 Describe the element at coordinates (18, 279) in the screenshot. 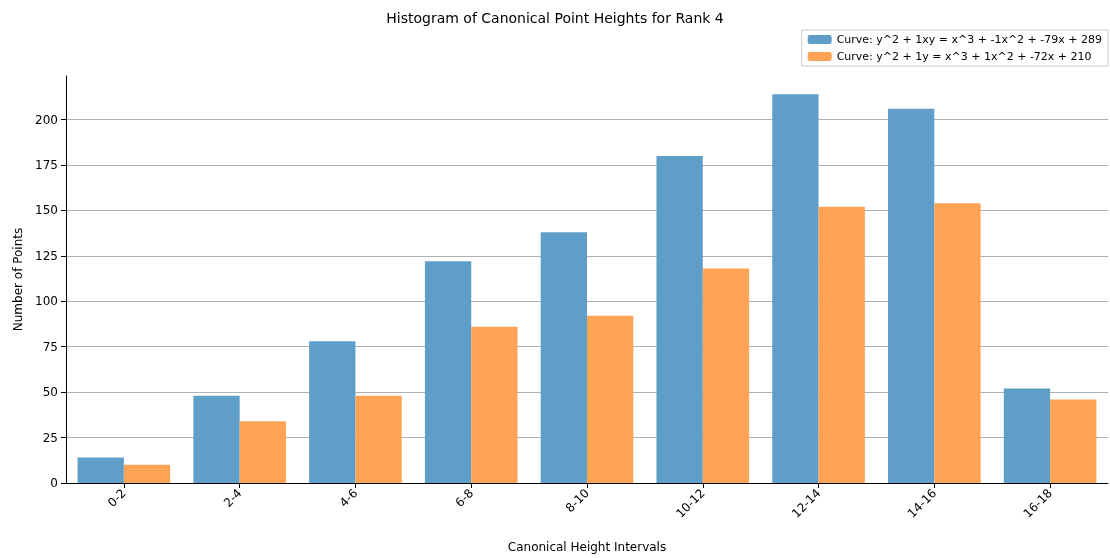

I see `y-axis-title: Number of Points` at that location.